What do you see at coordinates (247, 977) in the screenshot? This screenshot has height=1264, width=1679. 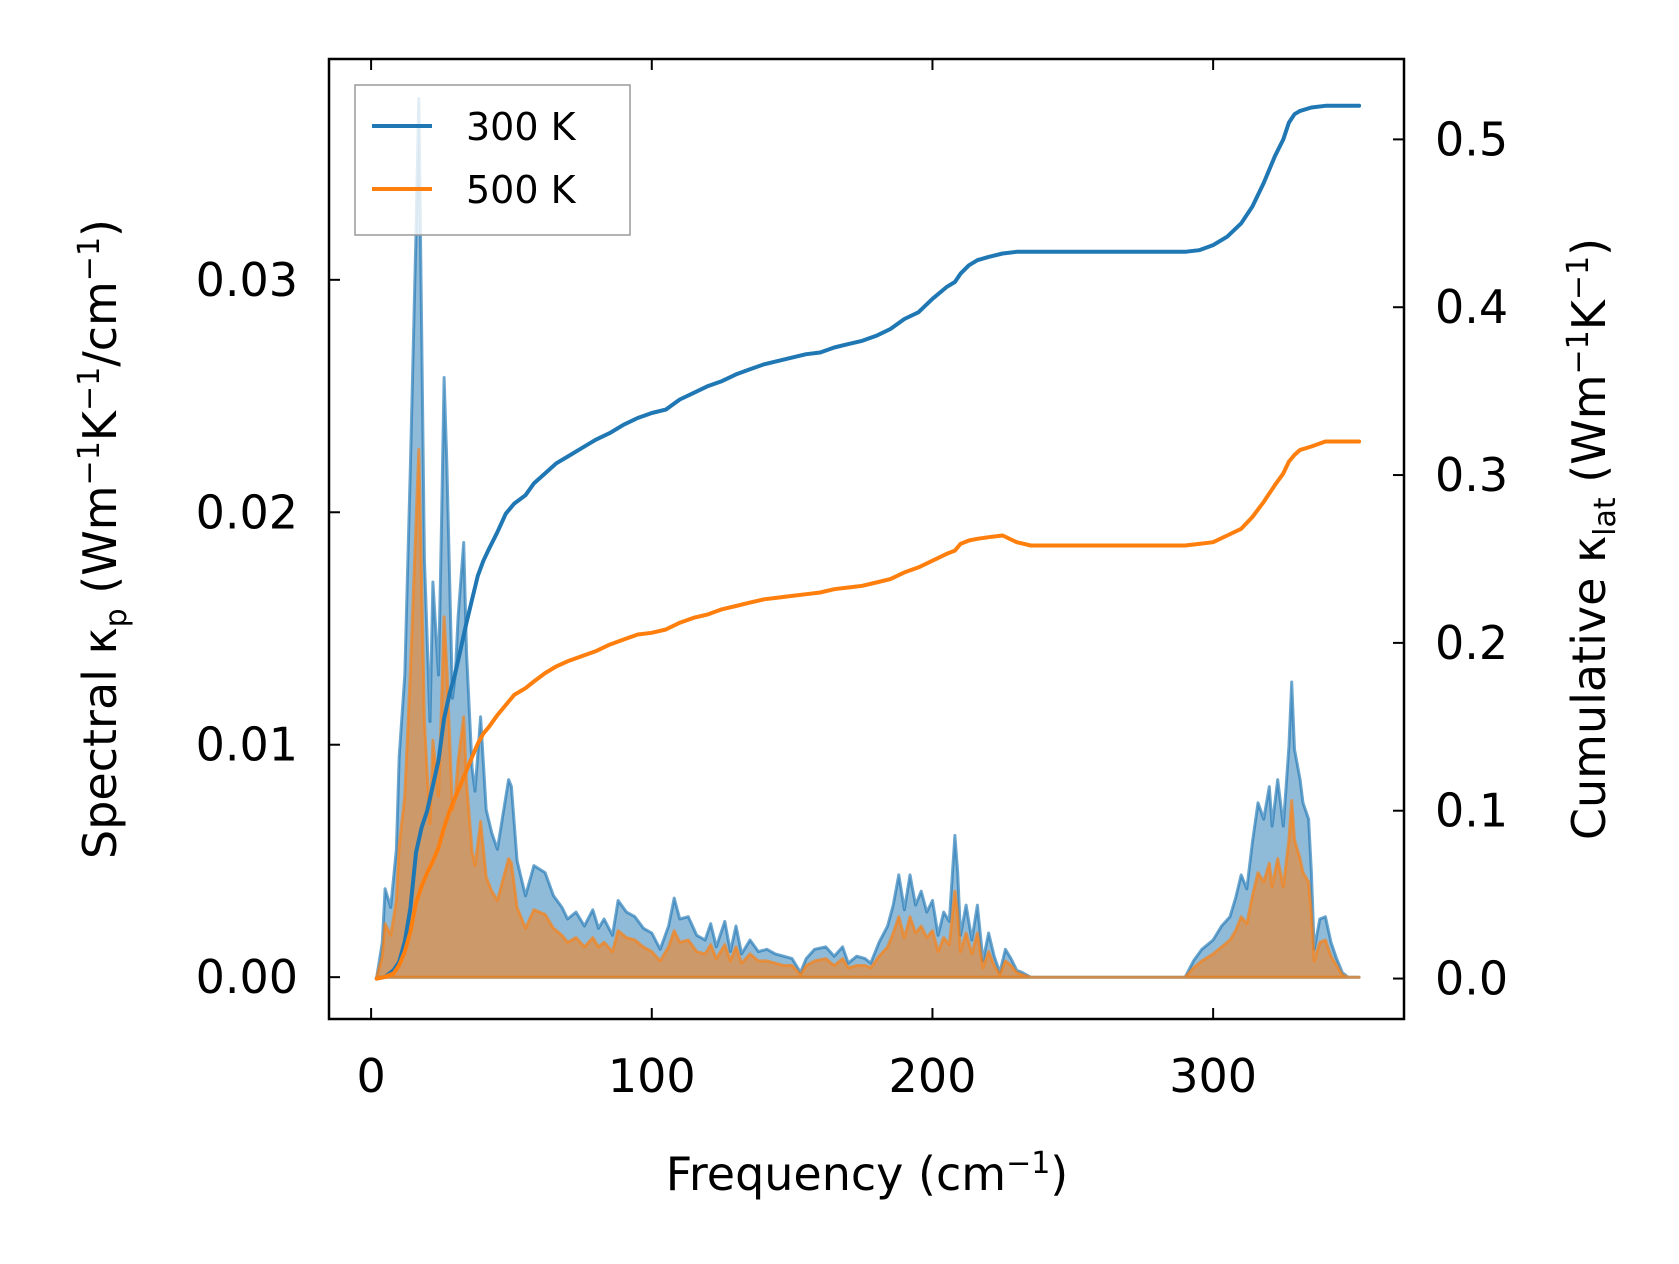 I see `y-left-tick-label: 0.00` at bounding box center [247, 977].